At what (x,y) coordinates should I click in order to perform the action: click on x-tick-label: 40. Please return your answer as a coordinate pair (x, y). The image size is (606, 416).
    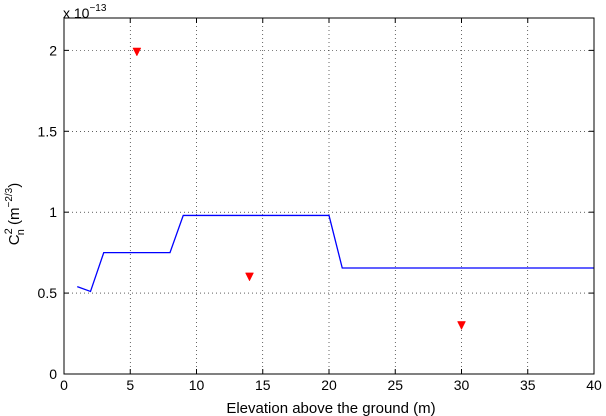
    Looking at the image, I should click on (594, 385).